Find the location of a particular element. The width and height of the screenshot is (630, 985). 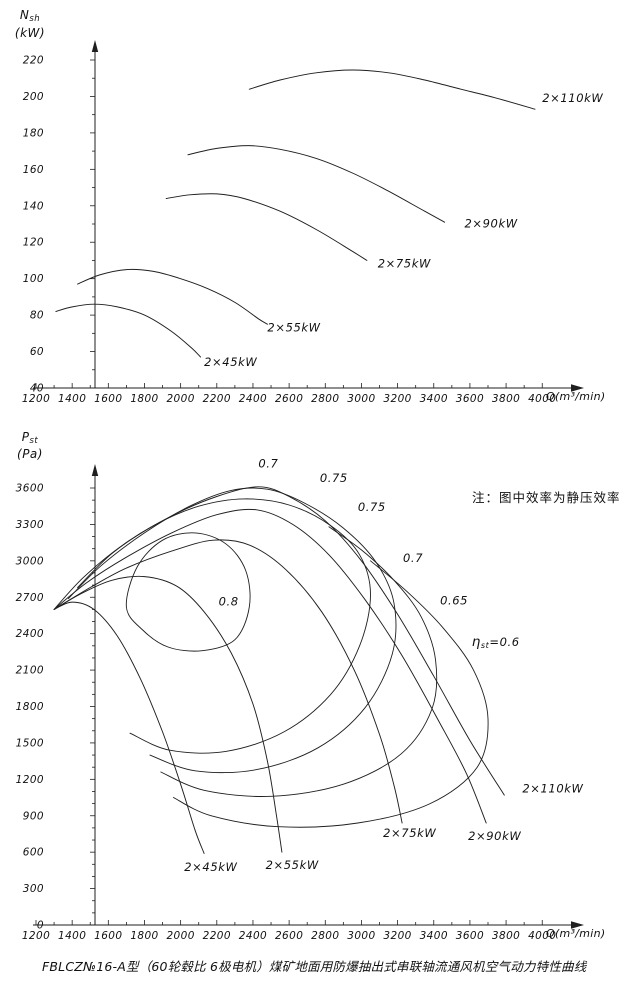

curve-2x110kW is located at coordinates (392, 89).